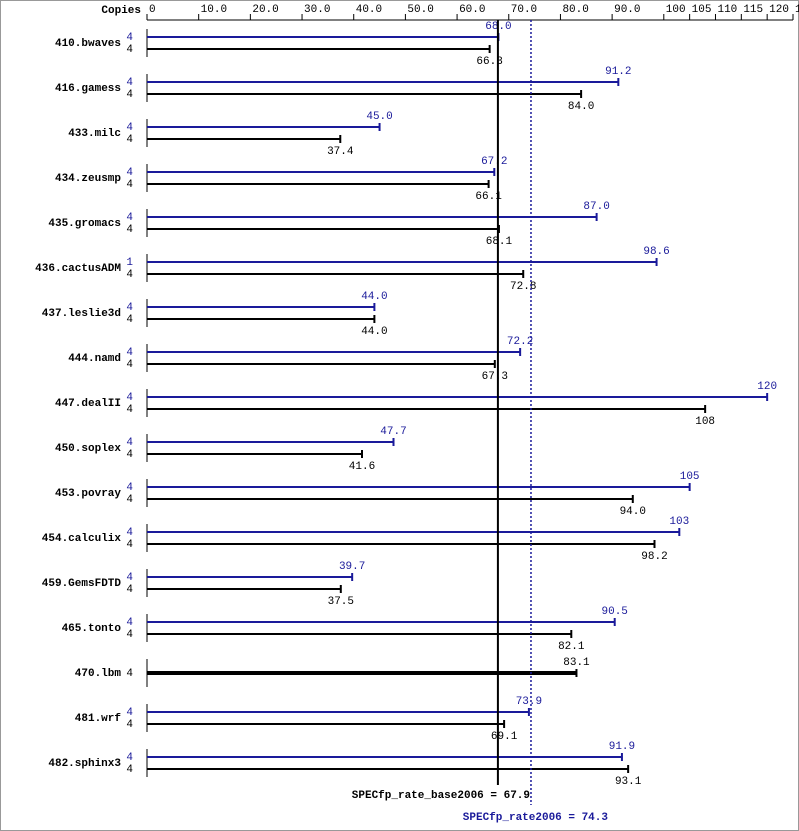 The height and width of the screenshot is (831, 799). I want to click on value-label: 72.2, so click(520, 342).